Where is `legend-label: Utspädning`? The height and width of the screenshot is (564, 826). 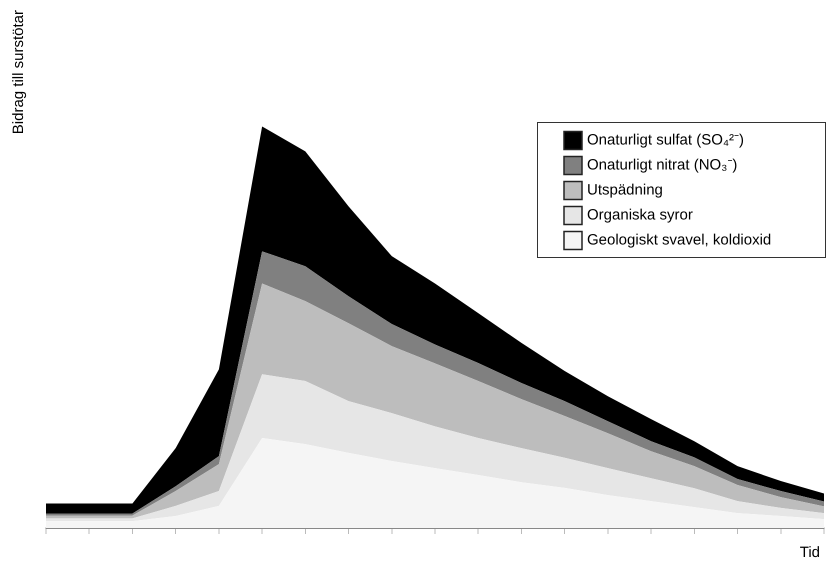 legend-label: Utspädning is located at coordinates (625, 190).